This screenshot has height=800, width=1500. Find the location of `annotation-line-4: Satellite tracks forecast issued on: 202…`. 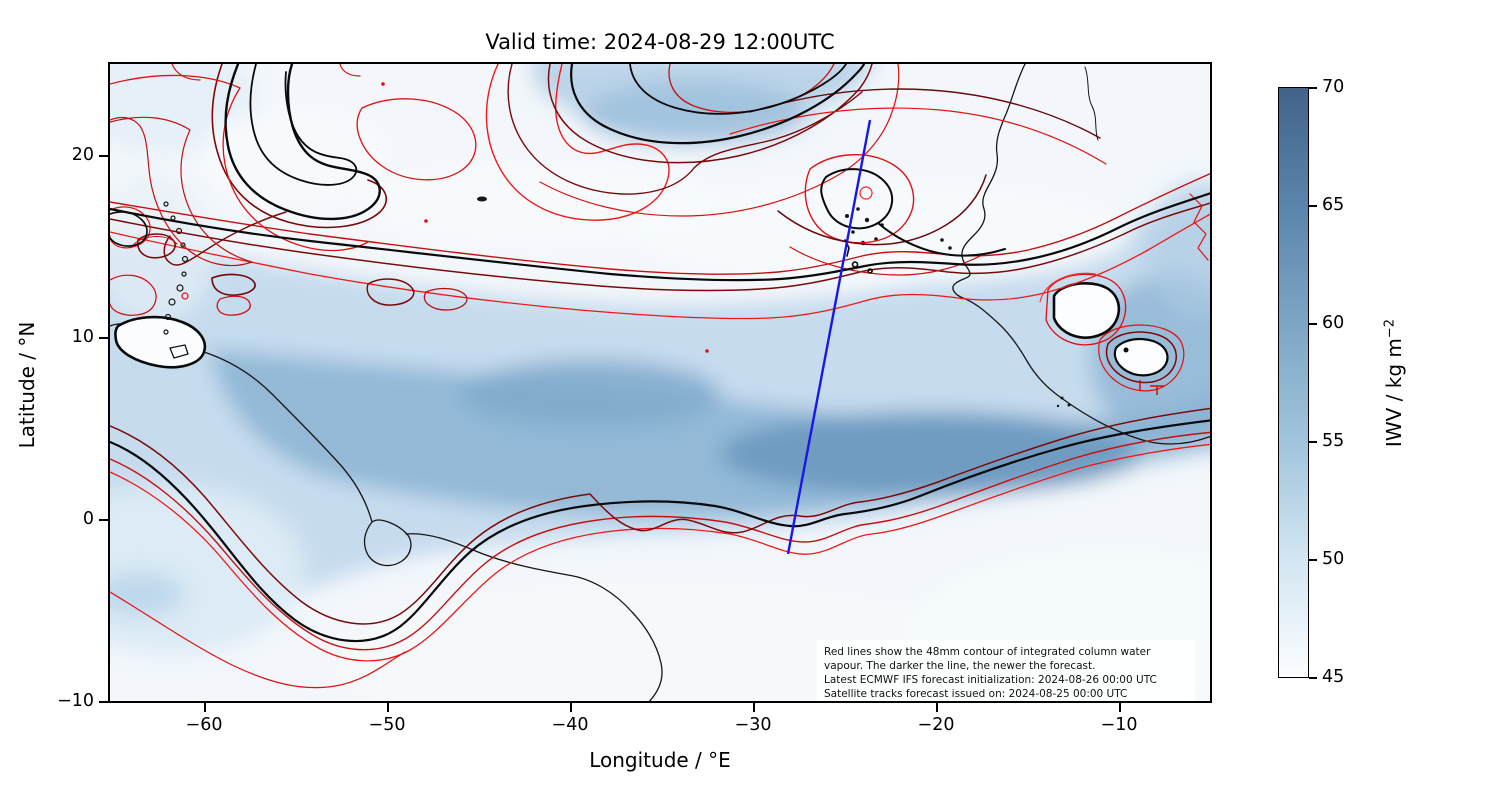

annotation-line-4: Satellite tracks forecast issued on: 202… is located at coordinates (976, 694).